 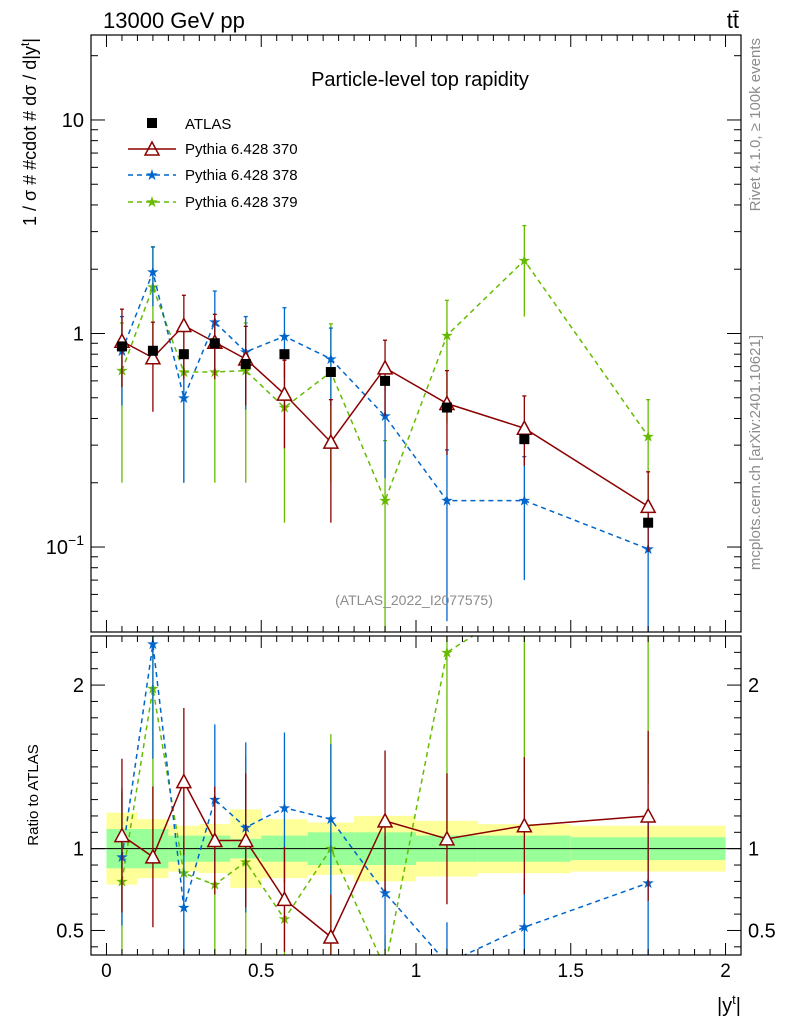 What do you see at coordinates (78, 335) in the screenshot?
I see `y-tick-label: 1` at bounding box center [78, 335].